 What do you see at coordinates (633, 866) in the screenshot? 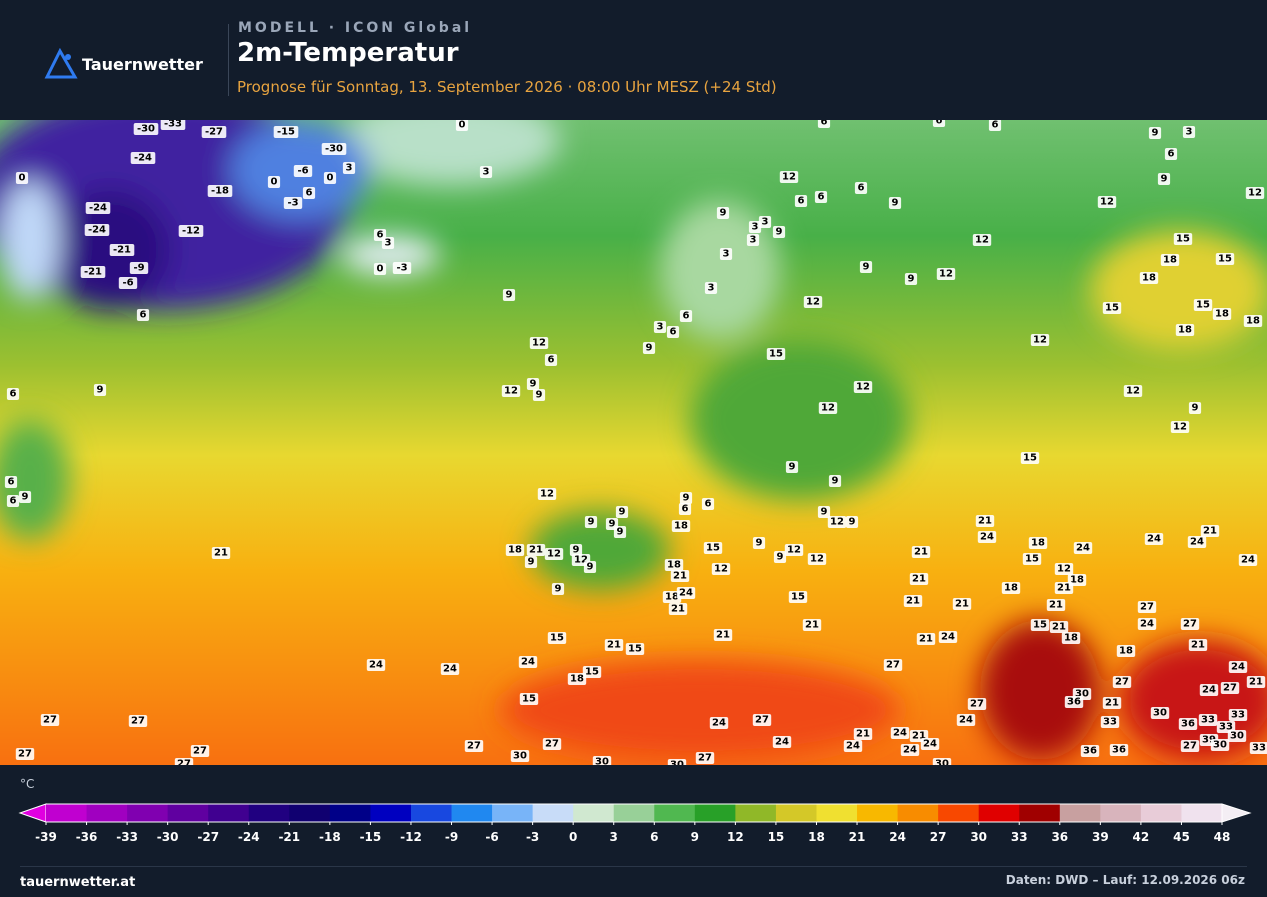
I see `footer-divider` at bounding box center [633, 866].